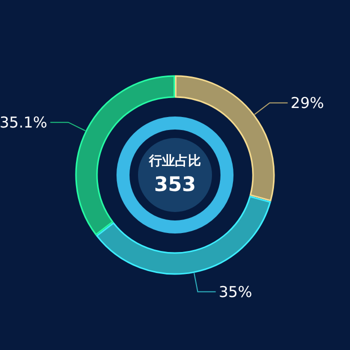 The height and width of the screenshot is (350, 350). What do you see at coordinates (307, 103) in the screenshot?
I see `data-label: 29%` at bounding box center [307, 103].